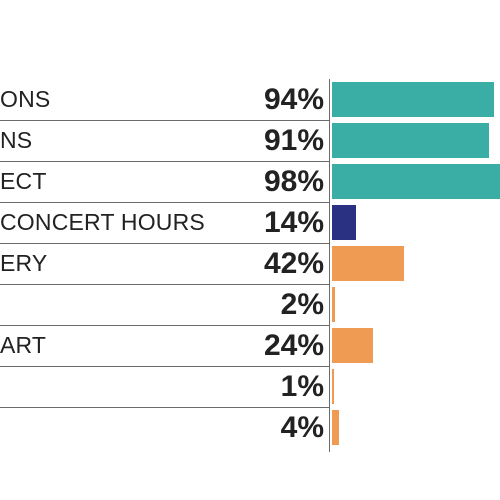  What do you see at coordinates (250, 181) in the screenshot?
I see `chart-row: ECT 98%` at bounding box center [250, 181].